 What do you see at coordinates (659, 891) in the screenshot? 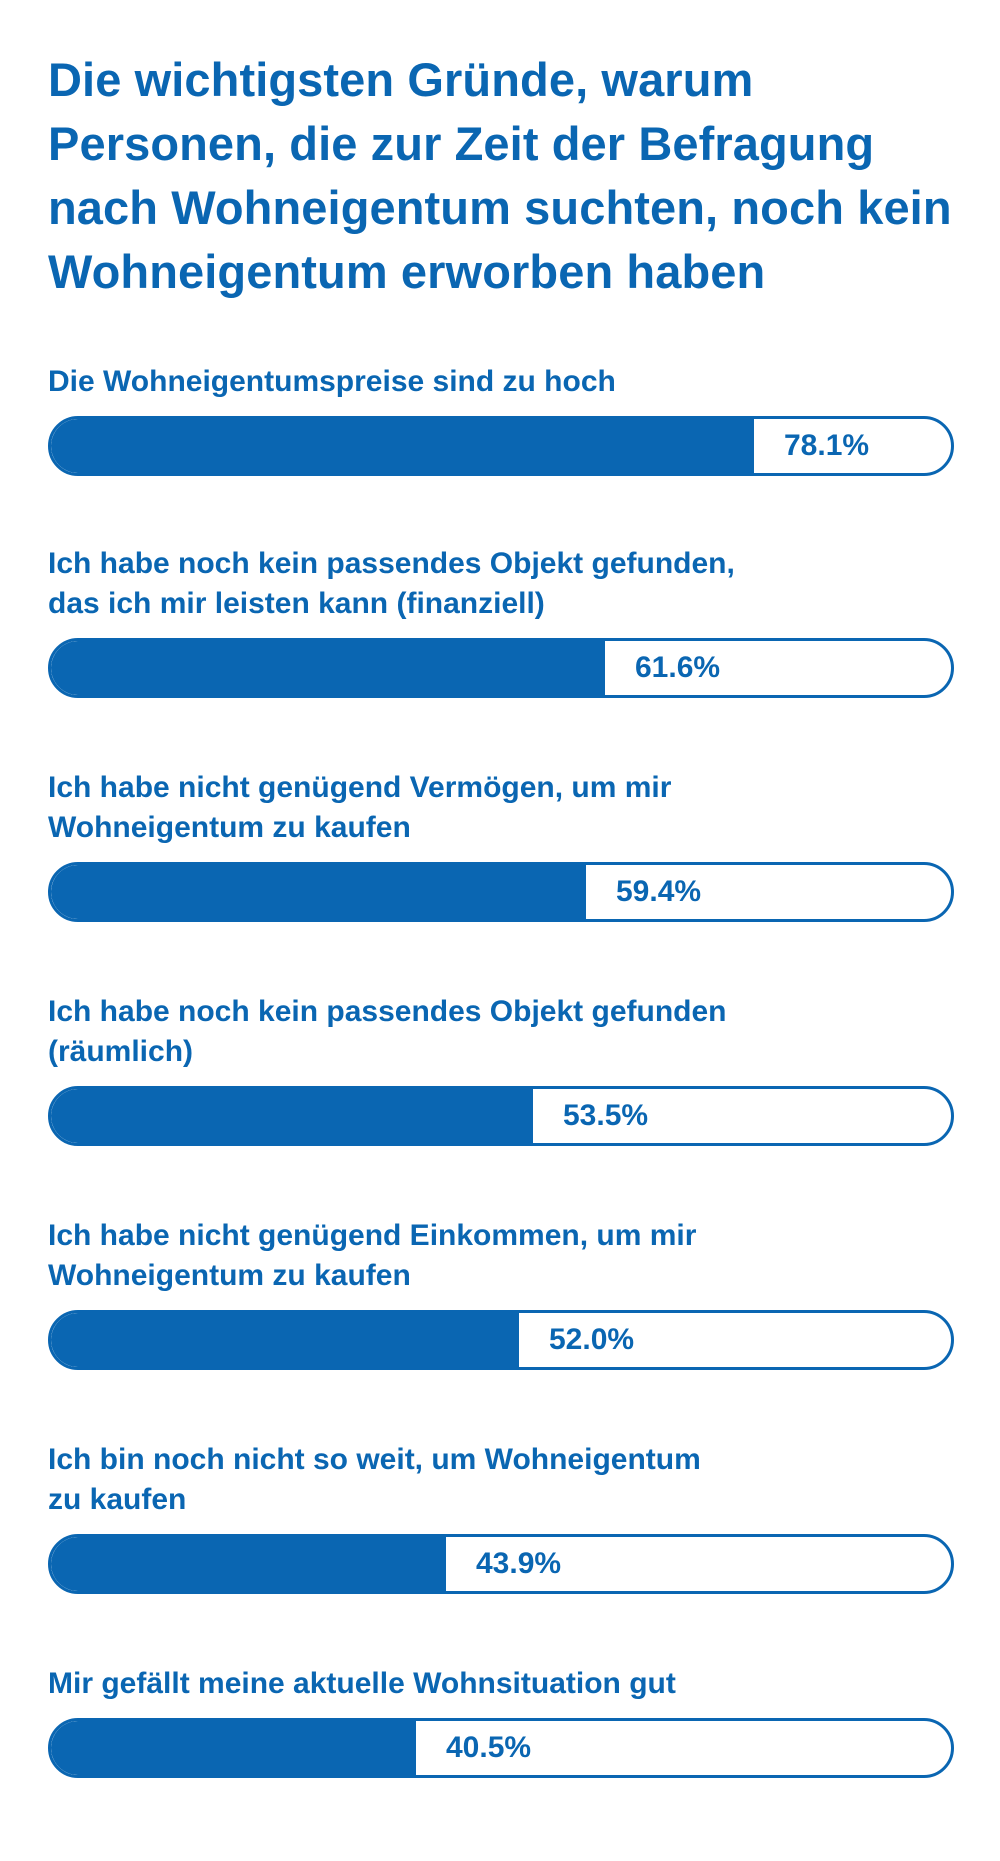
I see `data-label: 59.4%` at bounding box center [659, 891].